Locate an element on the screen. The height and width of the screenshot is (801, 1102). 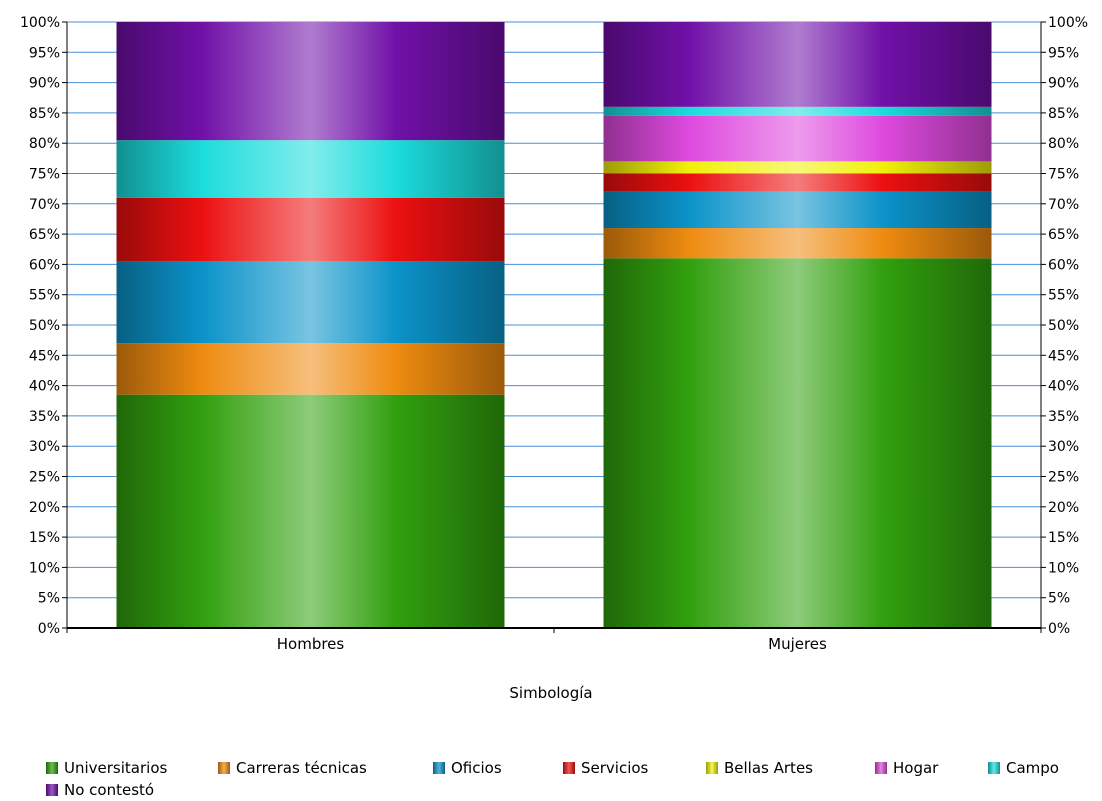
y-tick-label-right: 30% is located at coordinates (1063, 447).